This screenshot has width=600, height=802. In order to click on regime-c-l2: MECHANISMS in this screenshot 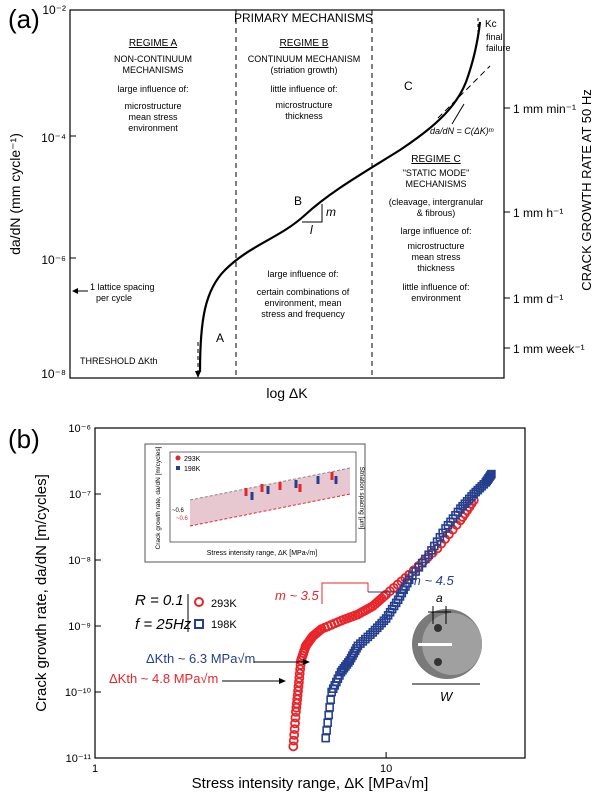, I will do `click(435, 184)`.